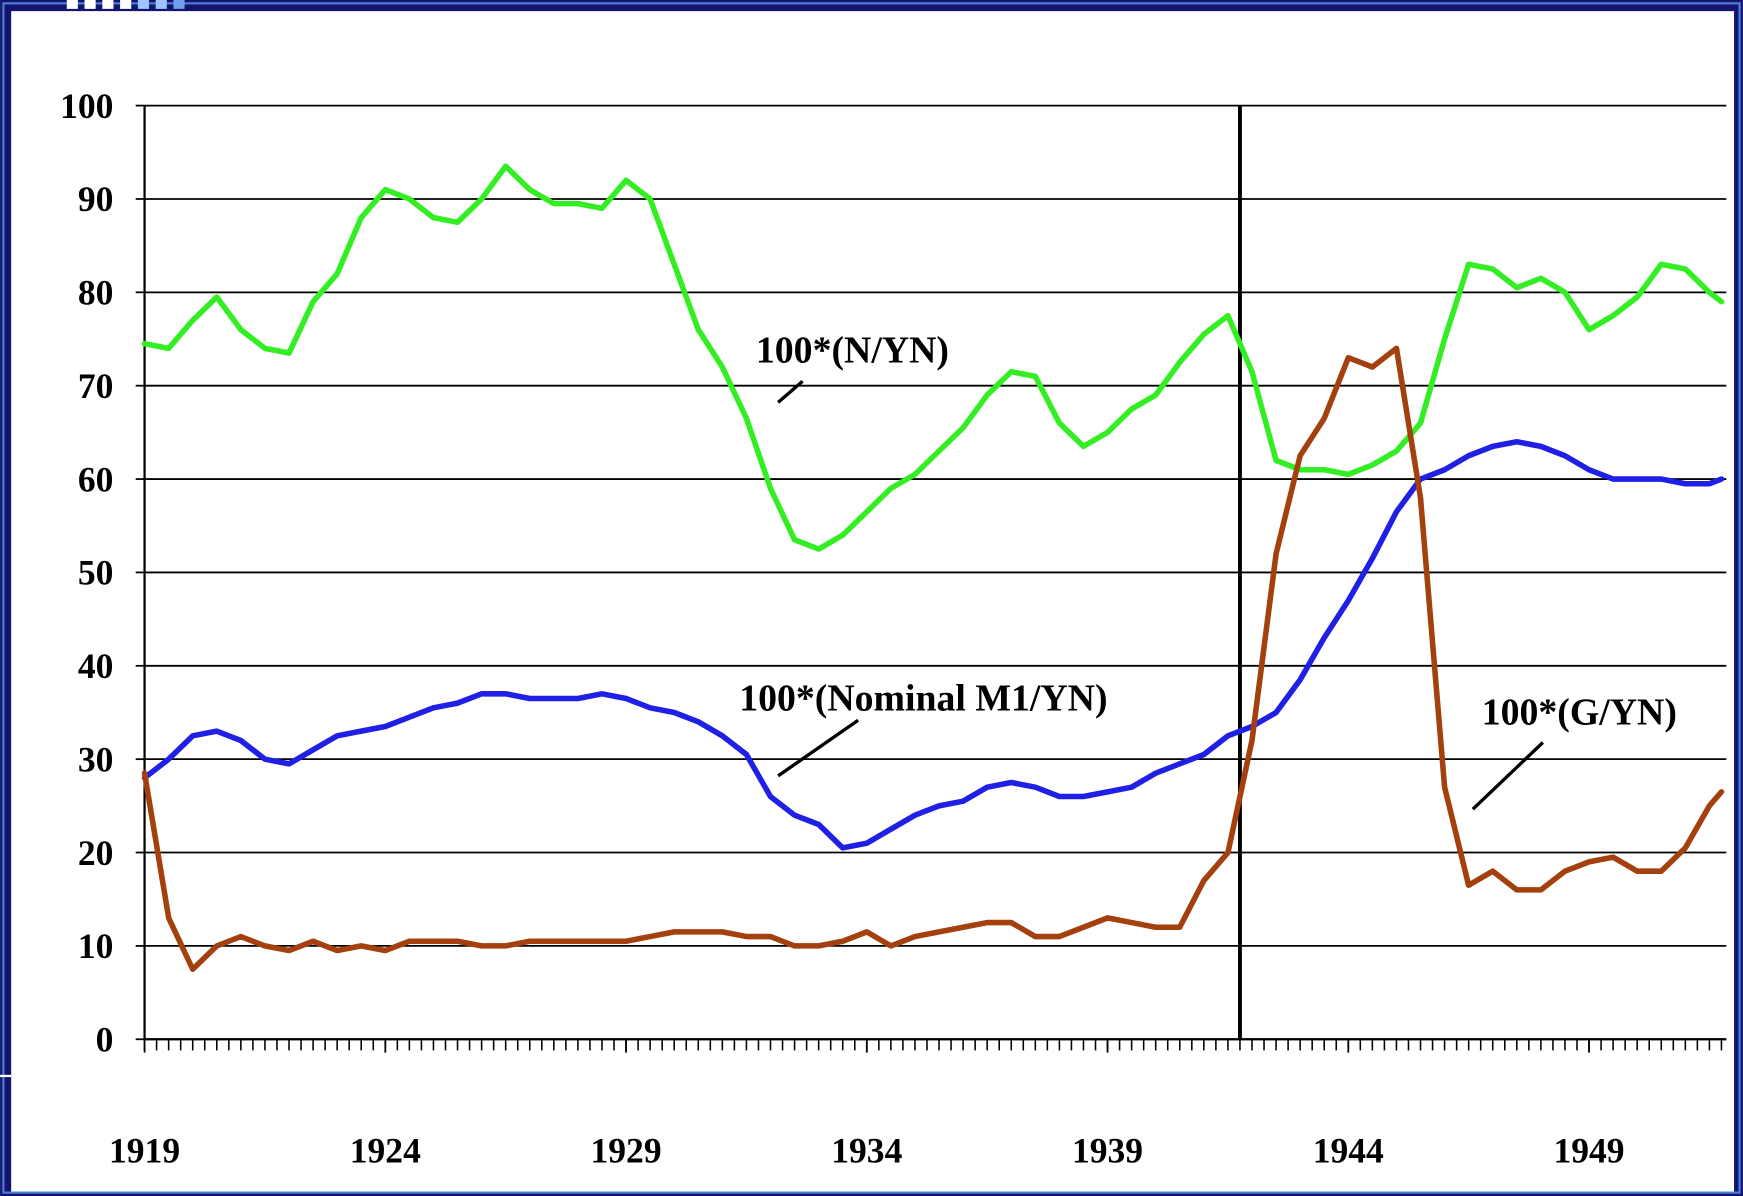 The width and height of the screenshot is (1743, 1196). I want to click on x-tick-label: 1949, so click(1588, 1151).